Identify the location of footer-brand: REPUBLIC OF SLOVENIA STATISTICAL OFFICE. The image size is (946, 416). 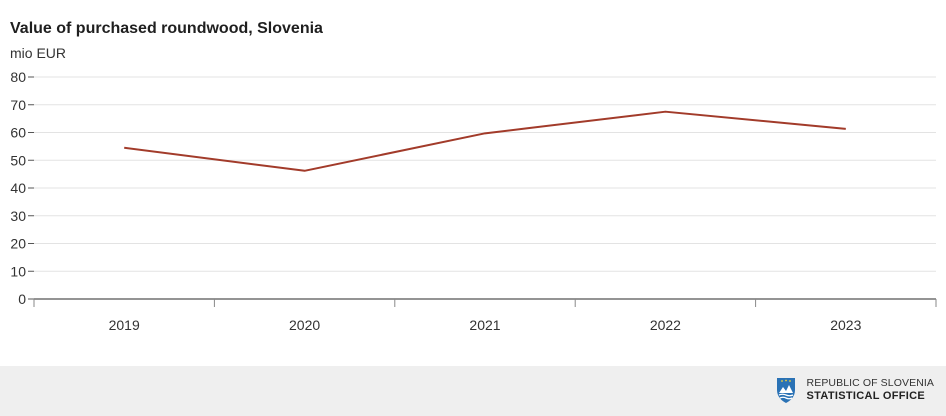
(854, 390).